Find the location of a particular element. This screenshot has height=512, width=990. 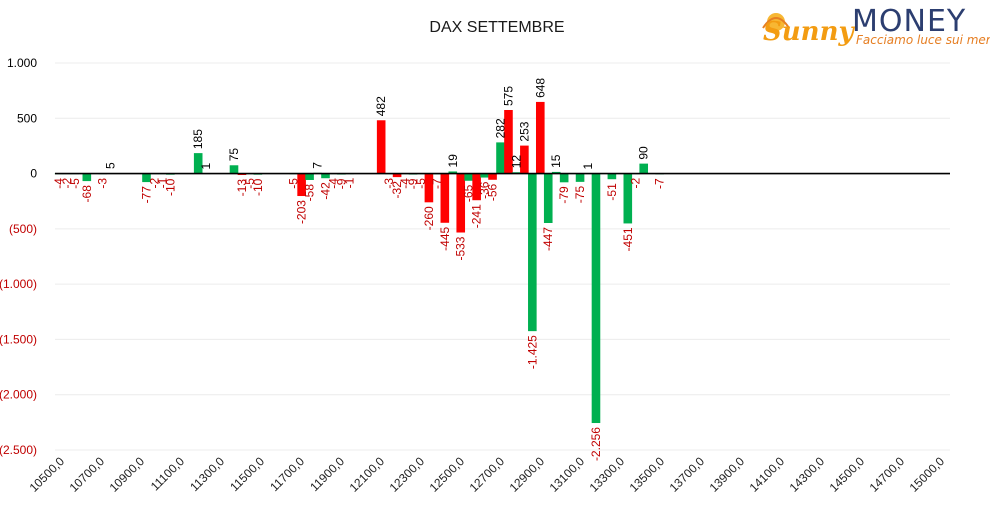

x-tick-label-1: 10700,0 is located at coordinates (87, 474).